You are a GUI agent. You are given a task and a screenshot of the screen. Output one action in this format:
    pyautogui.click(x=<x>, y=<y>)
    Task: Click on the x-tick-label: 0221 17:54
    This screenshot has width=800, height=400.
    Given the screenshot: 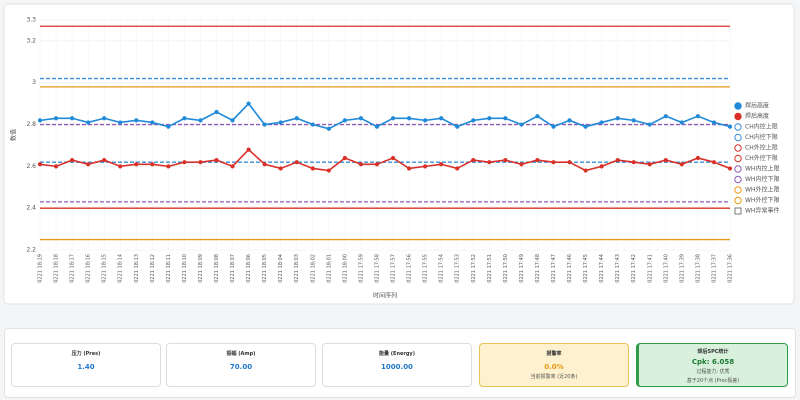 What is the action you would take?
    pyautogui.click(x=442, y=268)
    